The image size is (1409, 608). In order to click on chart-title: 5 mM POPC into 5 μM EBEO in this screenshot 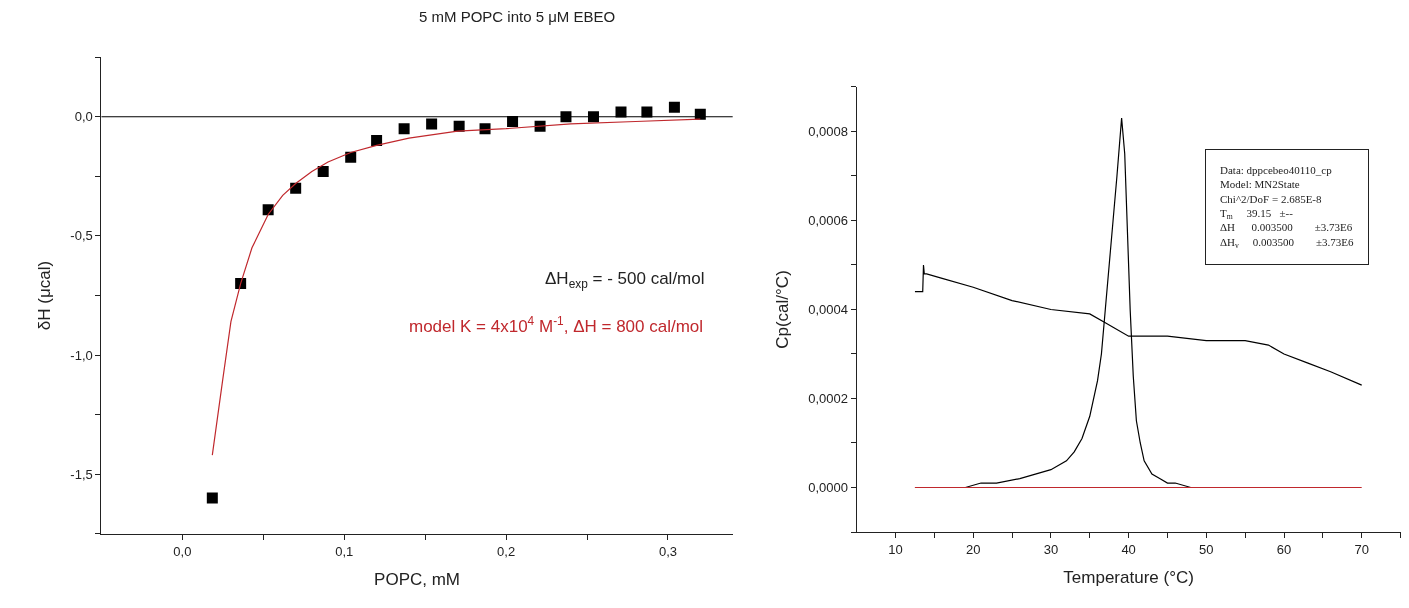, I will do `click(517, 16)`.